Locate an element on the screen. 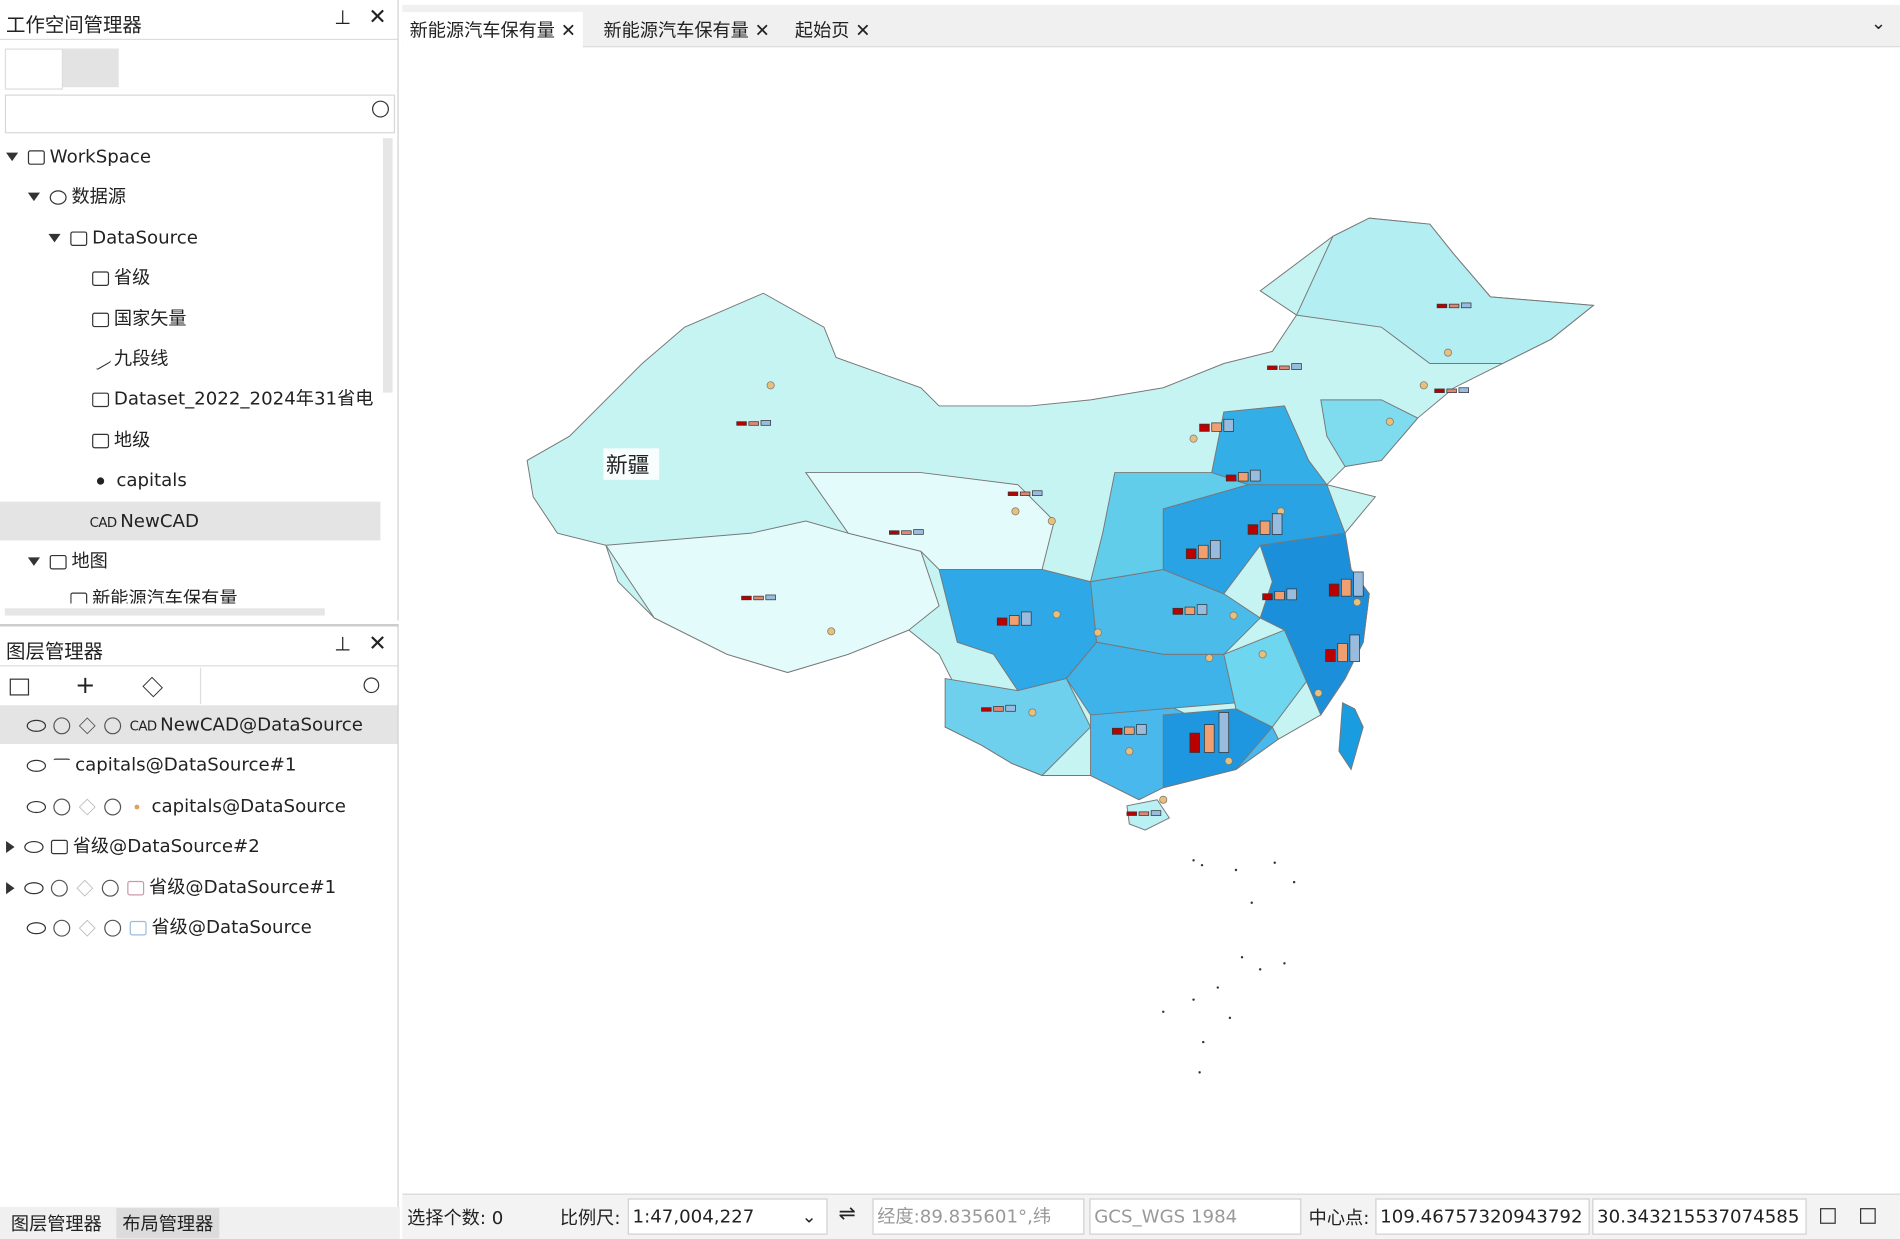  crs-field: GCS_WGS 1984 is located at coordinates (1195, 1216).